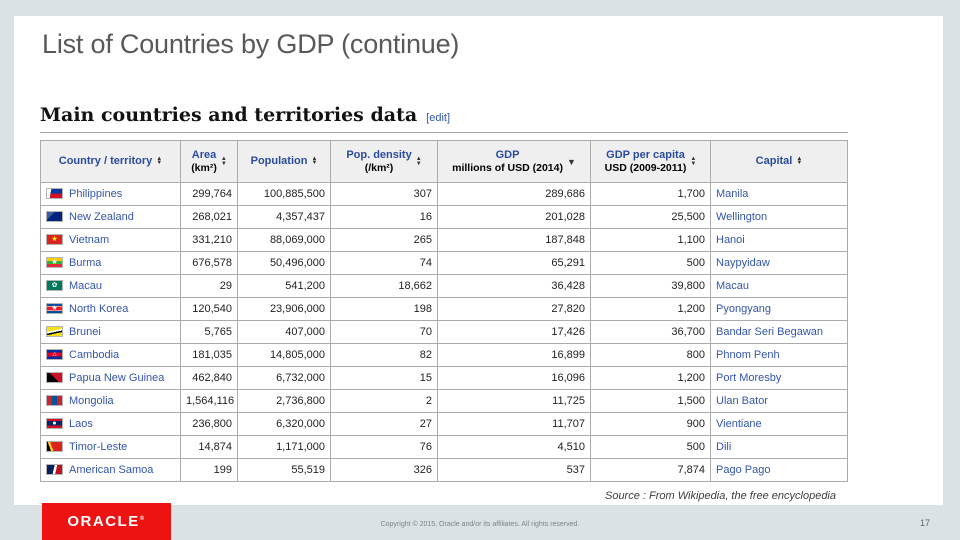 Image resolution: width=960 pixels, height=540 pixels. Describe the element at coordinates (514, 217) in the screenshot. I see `gdp-cell: 201,028` at that location.